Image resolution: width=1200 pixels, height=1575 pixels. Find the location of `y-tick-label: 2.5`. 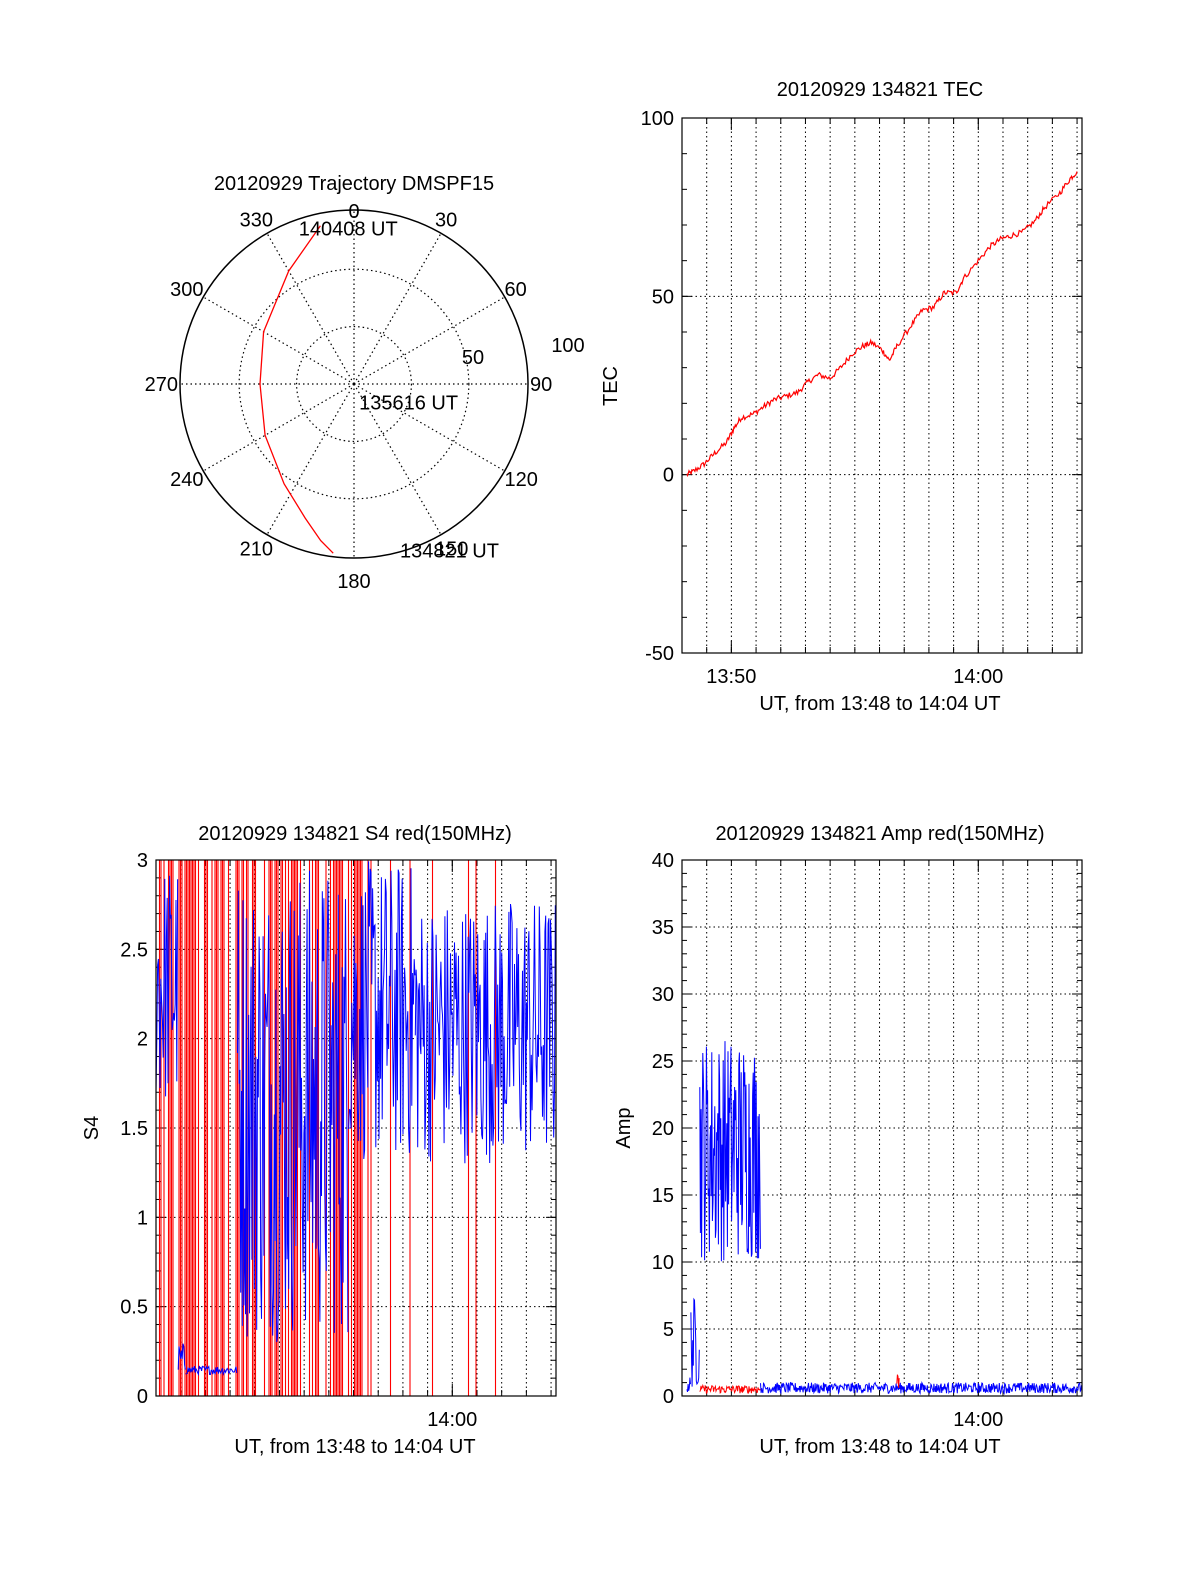

y-tick-label: 2.5 is located at coordinates (134, 950).